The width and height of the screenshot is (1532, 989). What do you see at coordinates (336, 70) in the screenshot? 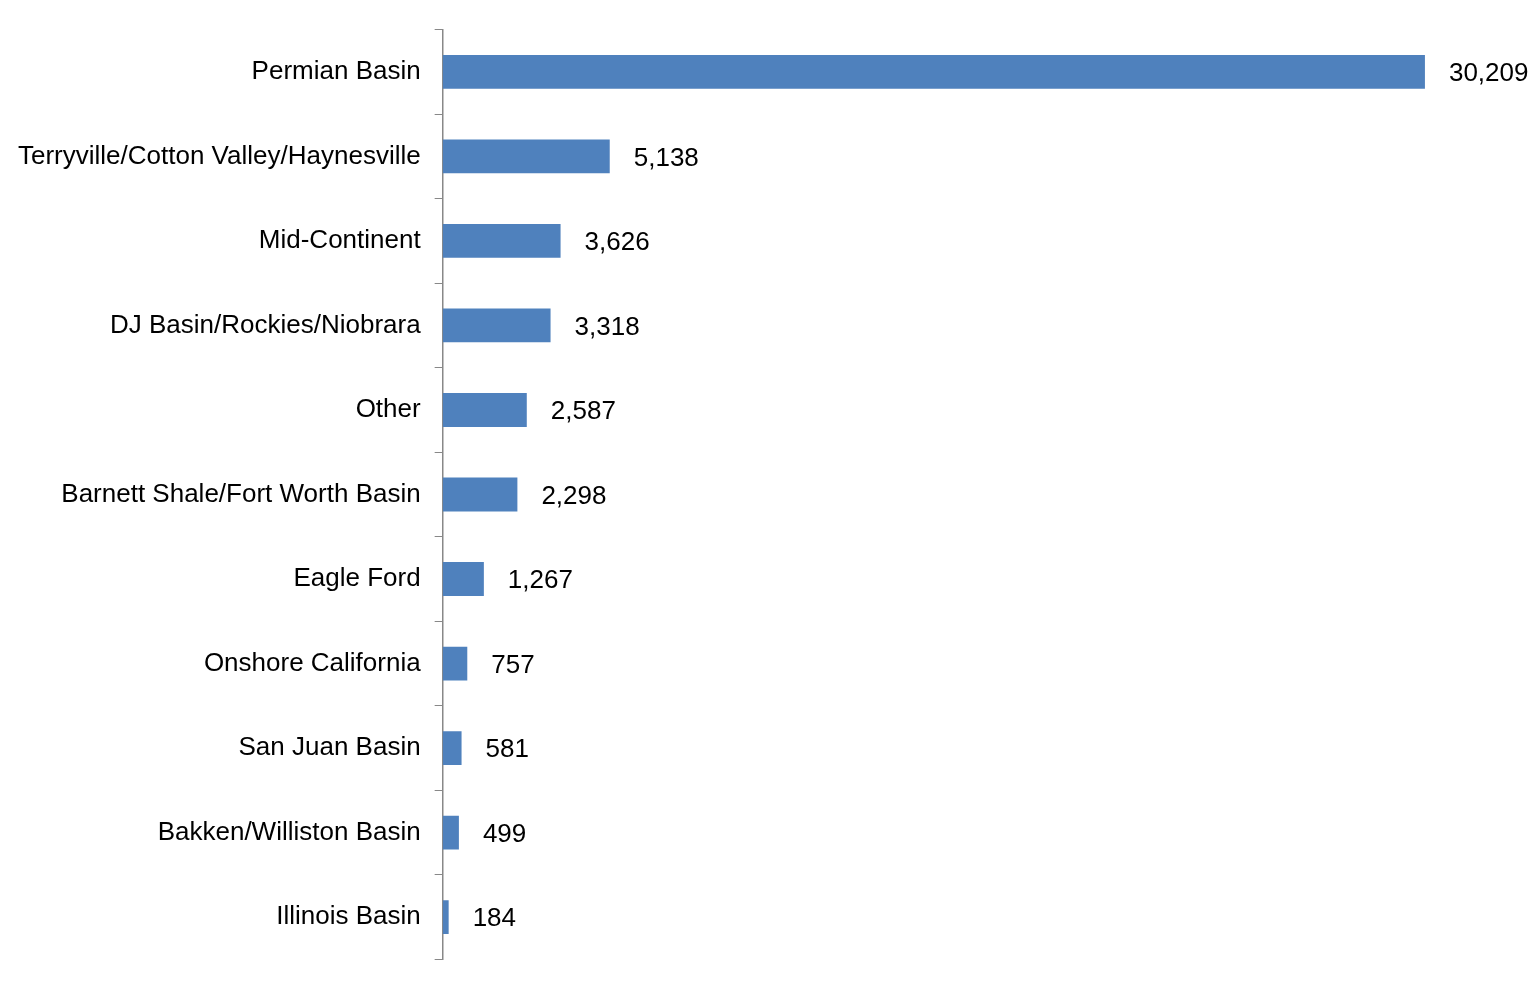
I see `y-tick-label: Permian Basin` at bounding box center [336, 70].